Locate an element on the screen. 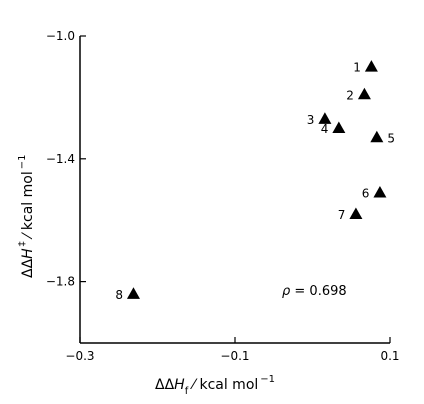 The image size is (424, 404). x-axis-title-exp: −1 is located at coordinates (267, 379).